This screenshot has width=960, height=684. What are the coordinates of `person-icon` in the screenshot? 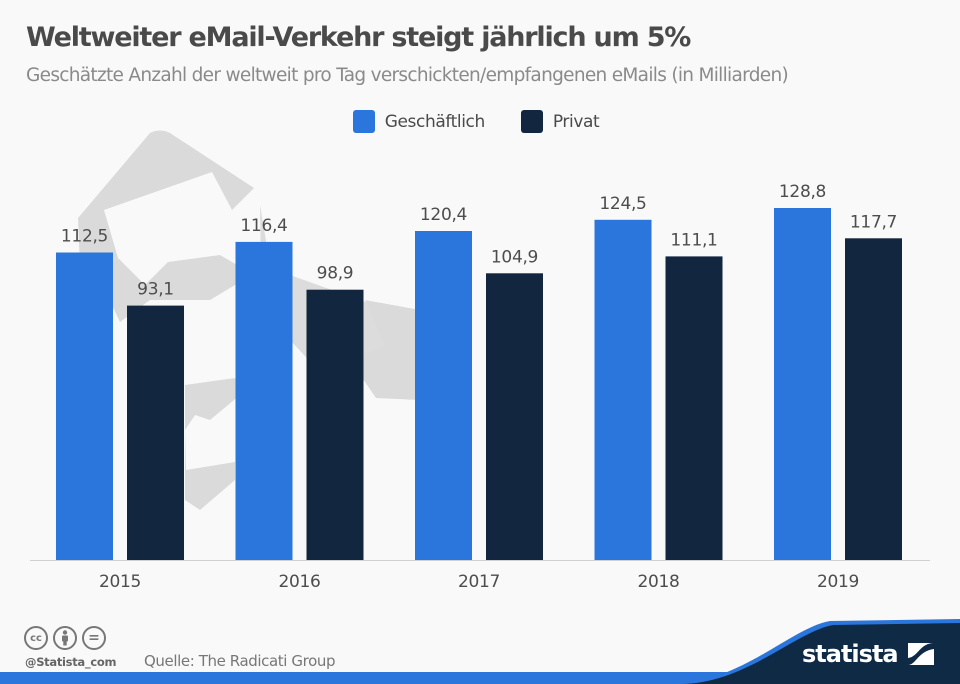 It's located at (65, 638).